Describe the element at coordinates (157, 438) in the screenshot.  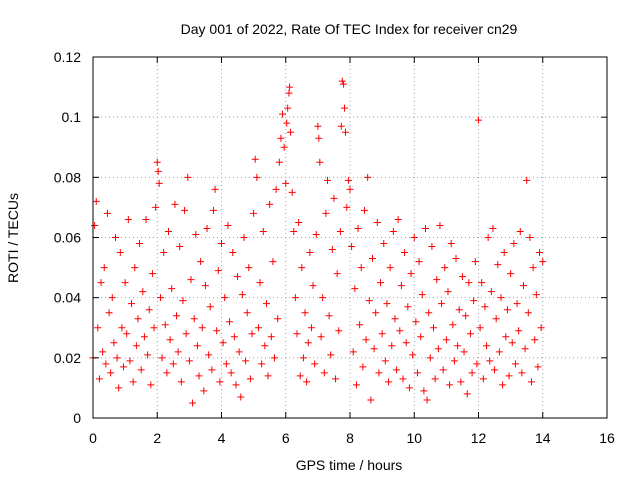
I see `x-tick-label: 2` at that location.